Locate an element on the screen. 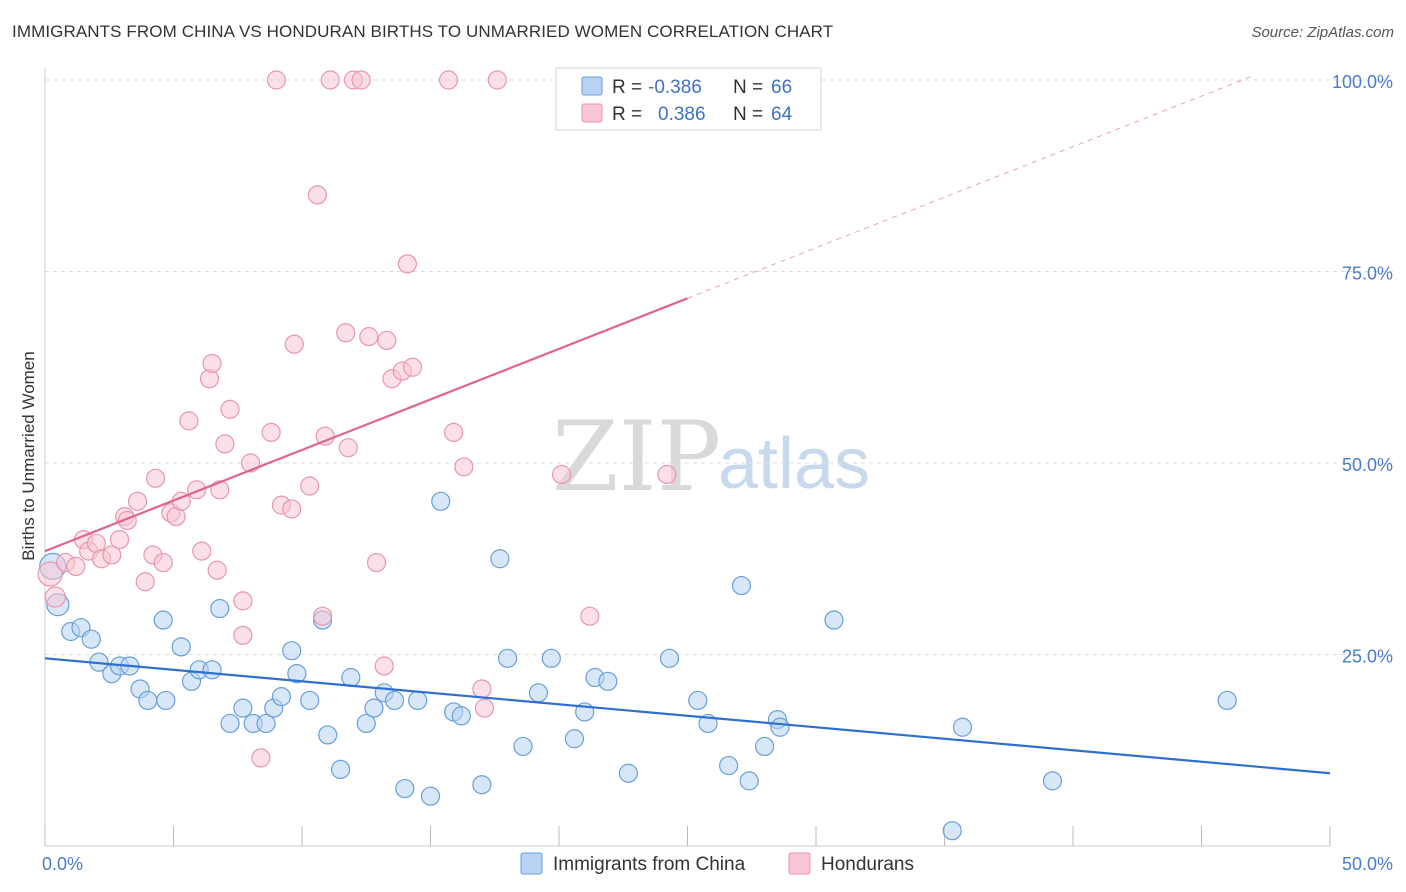 The width and height of the screenshot is (1406, 892). stats-n-value-hondurans: 64 is located at coordinates (782, 114).